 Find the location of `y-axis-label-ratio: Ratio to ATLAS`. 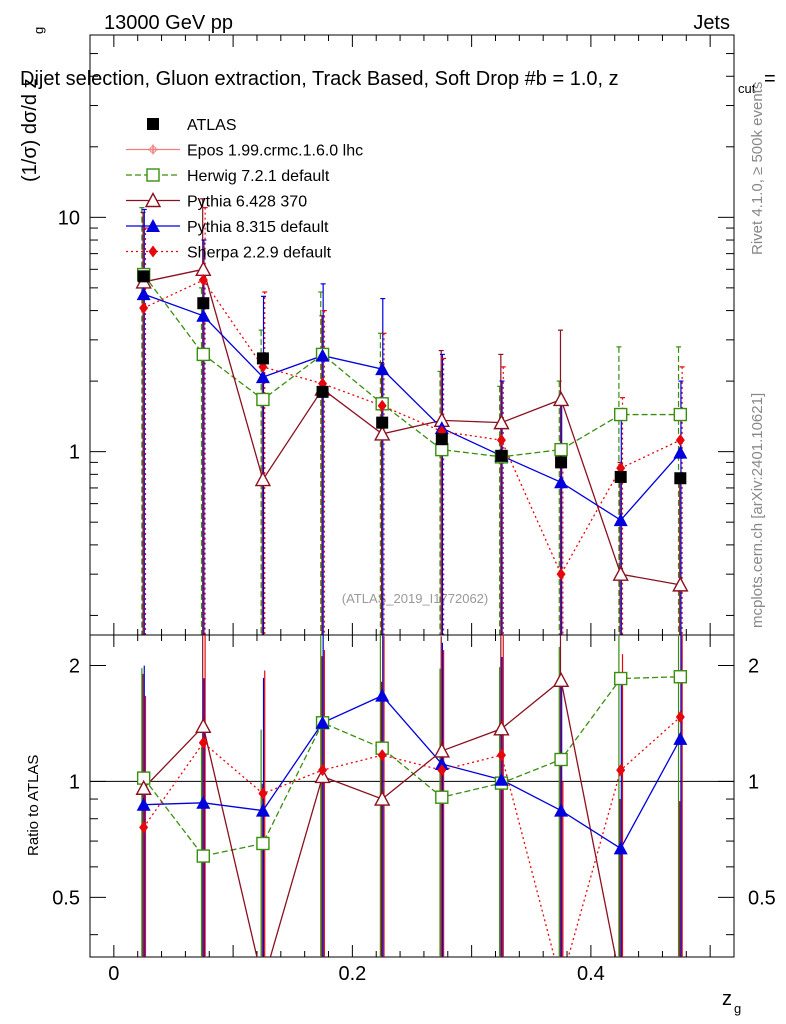

y-axis-label-ratio: Ratio to ATLAS is located at coordinates (33, 805).